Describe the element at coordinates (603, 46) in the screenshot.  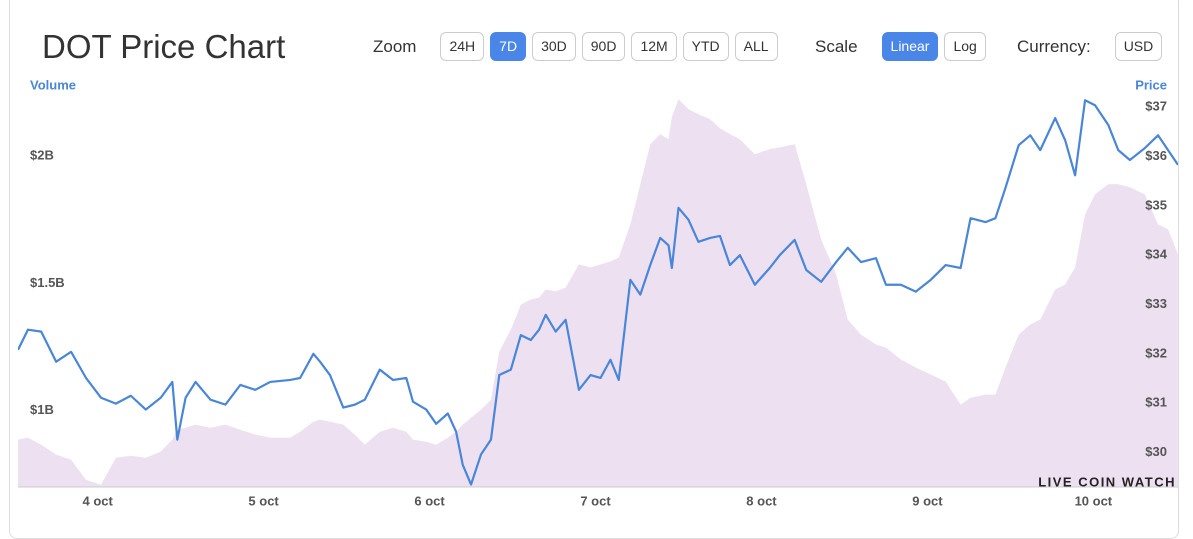
I see `zoom-button: 90D` at that location.